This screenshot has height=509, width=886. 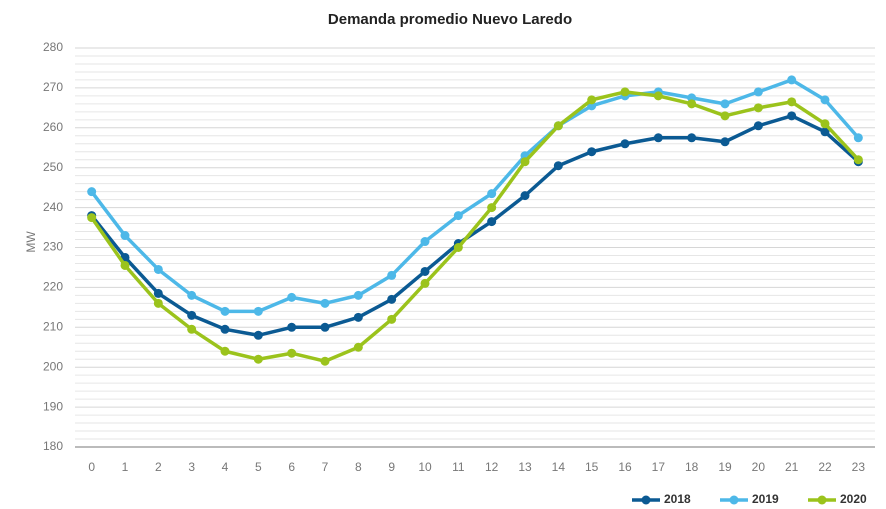 What do you see at coordinates (258, 467) in the screenshot?
I see `x-tick-label: 5` at bounding box center [258, 467].